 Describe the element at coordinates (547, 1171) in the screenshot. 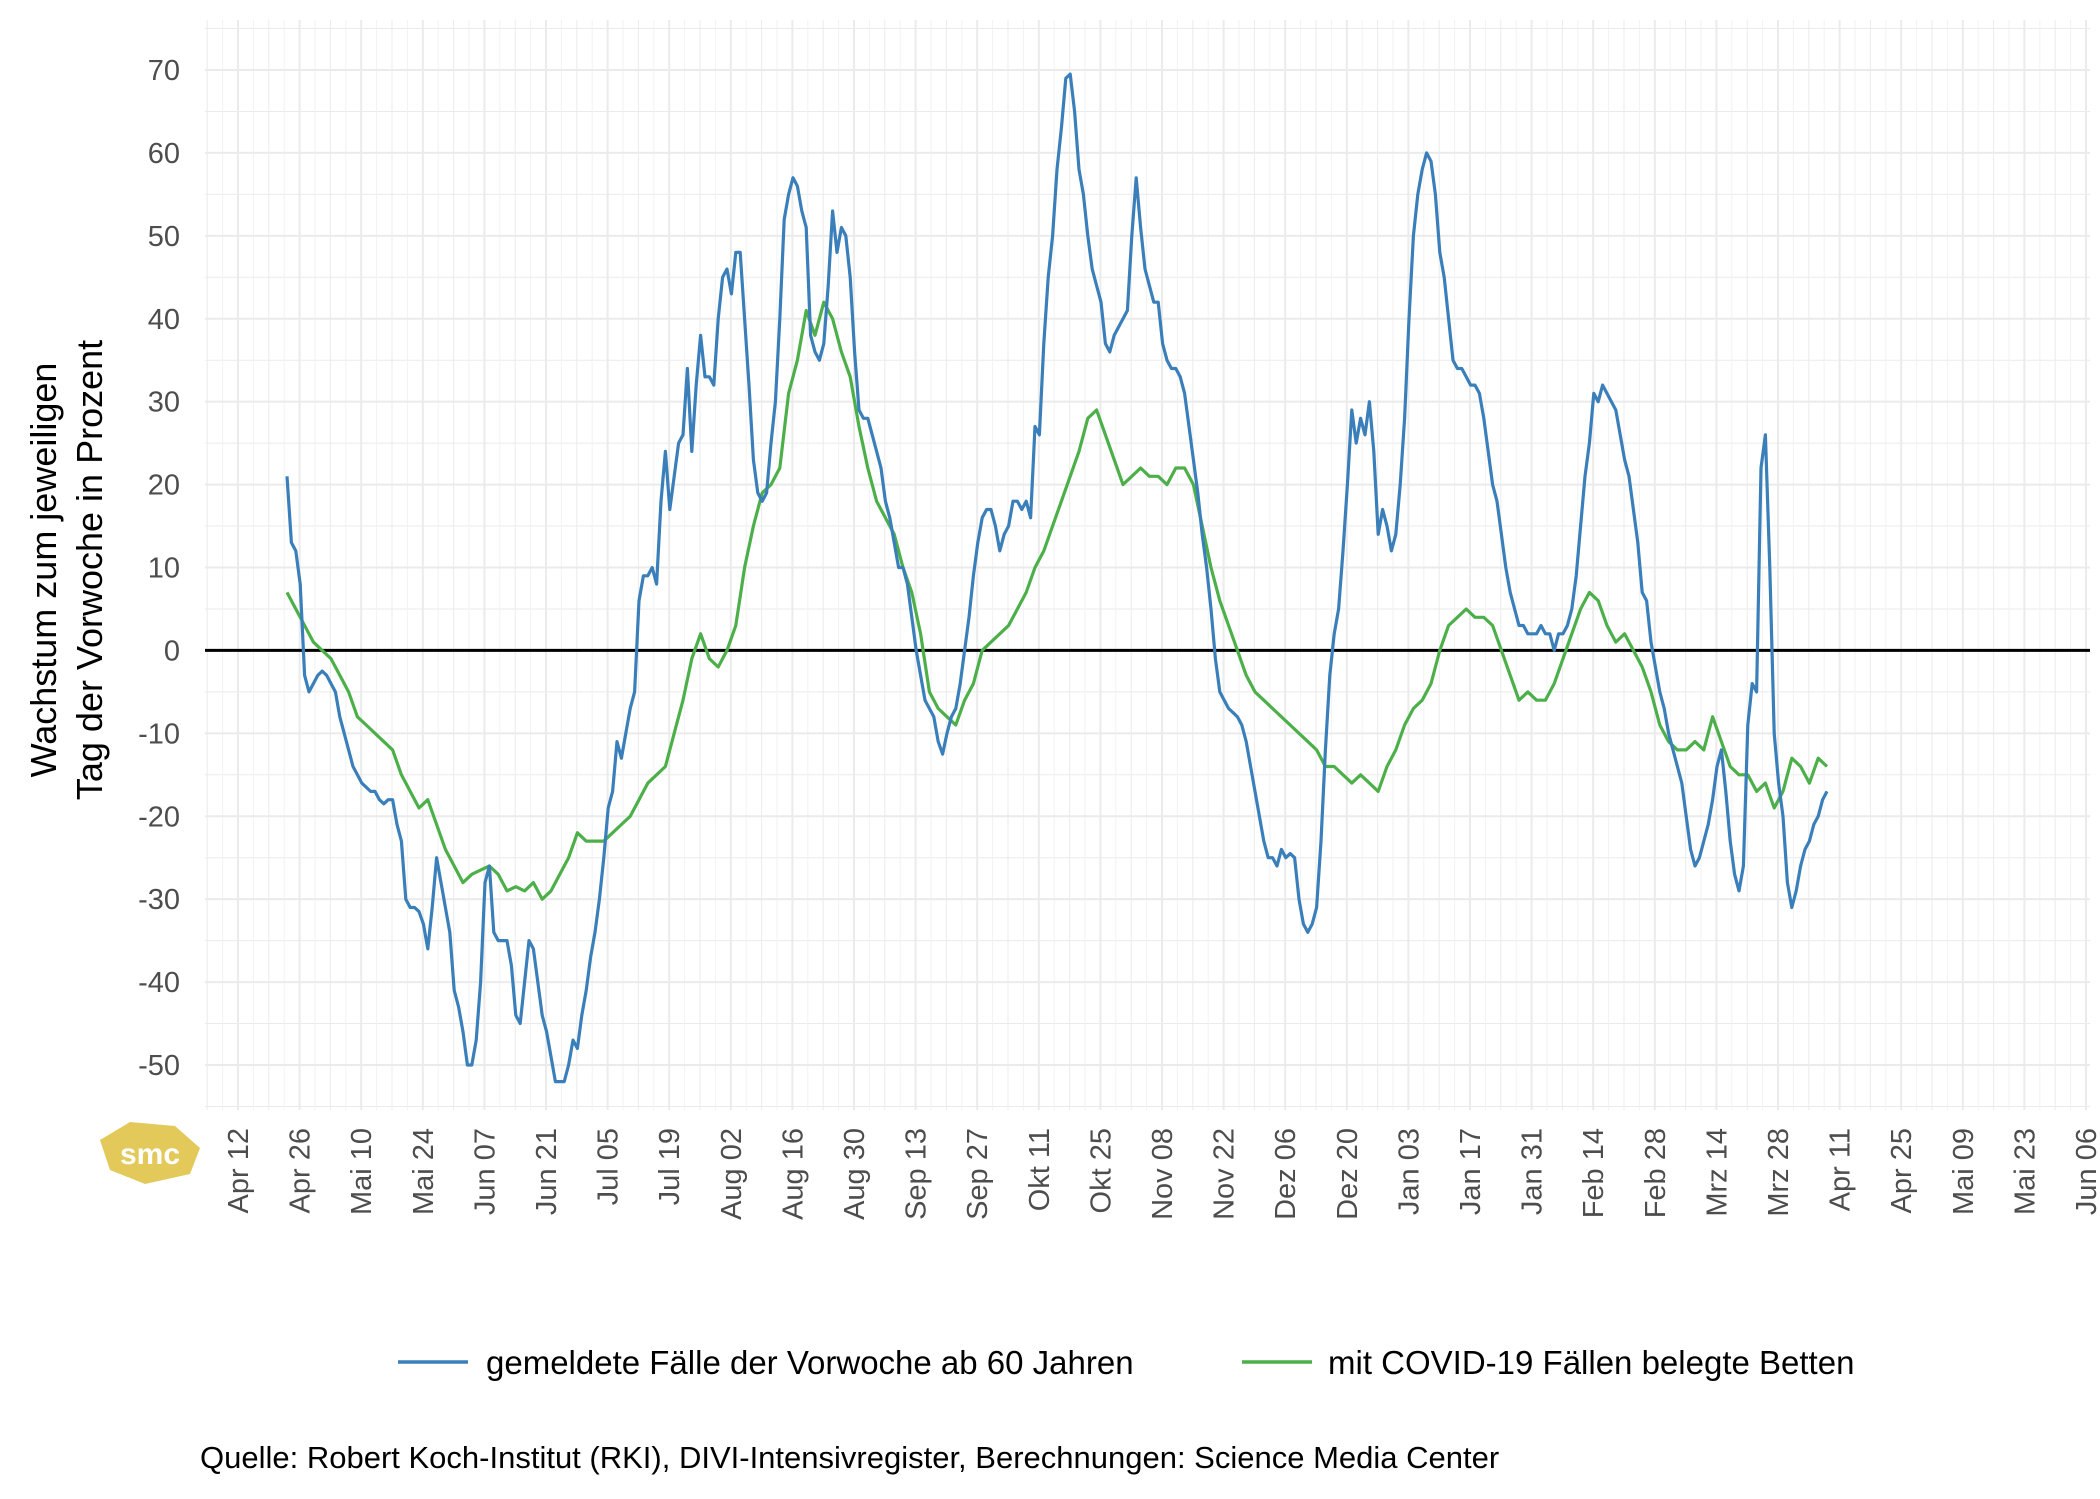

I see `x-tick-label: Jun 21` at that location.